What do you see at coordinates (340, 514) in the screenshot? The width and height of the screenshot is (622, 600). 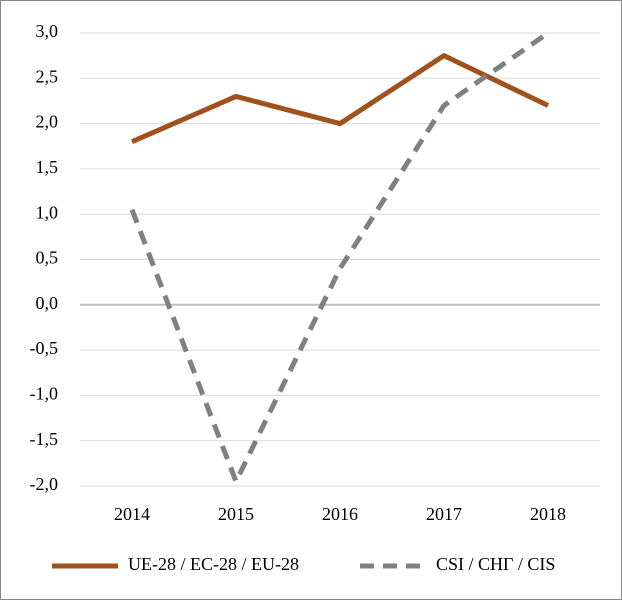 I see `x-tick-label: 2016` at bounding box center [340, 514].